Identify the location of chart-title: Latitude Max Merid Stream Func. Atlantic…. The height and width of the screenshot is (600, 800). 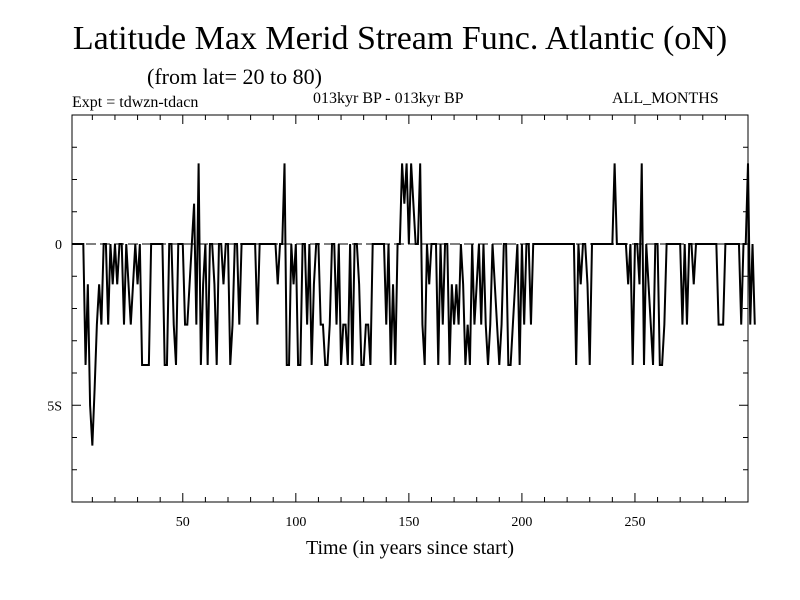
(400, 38).